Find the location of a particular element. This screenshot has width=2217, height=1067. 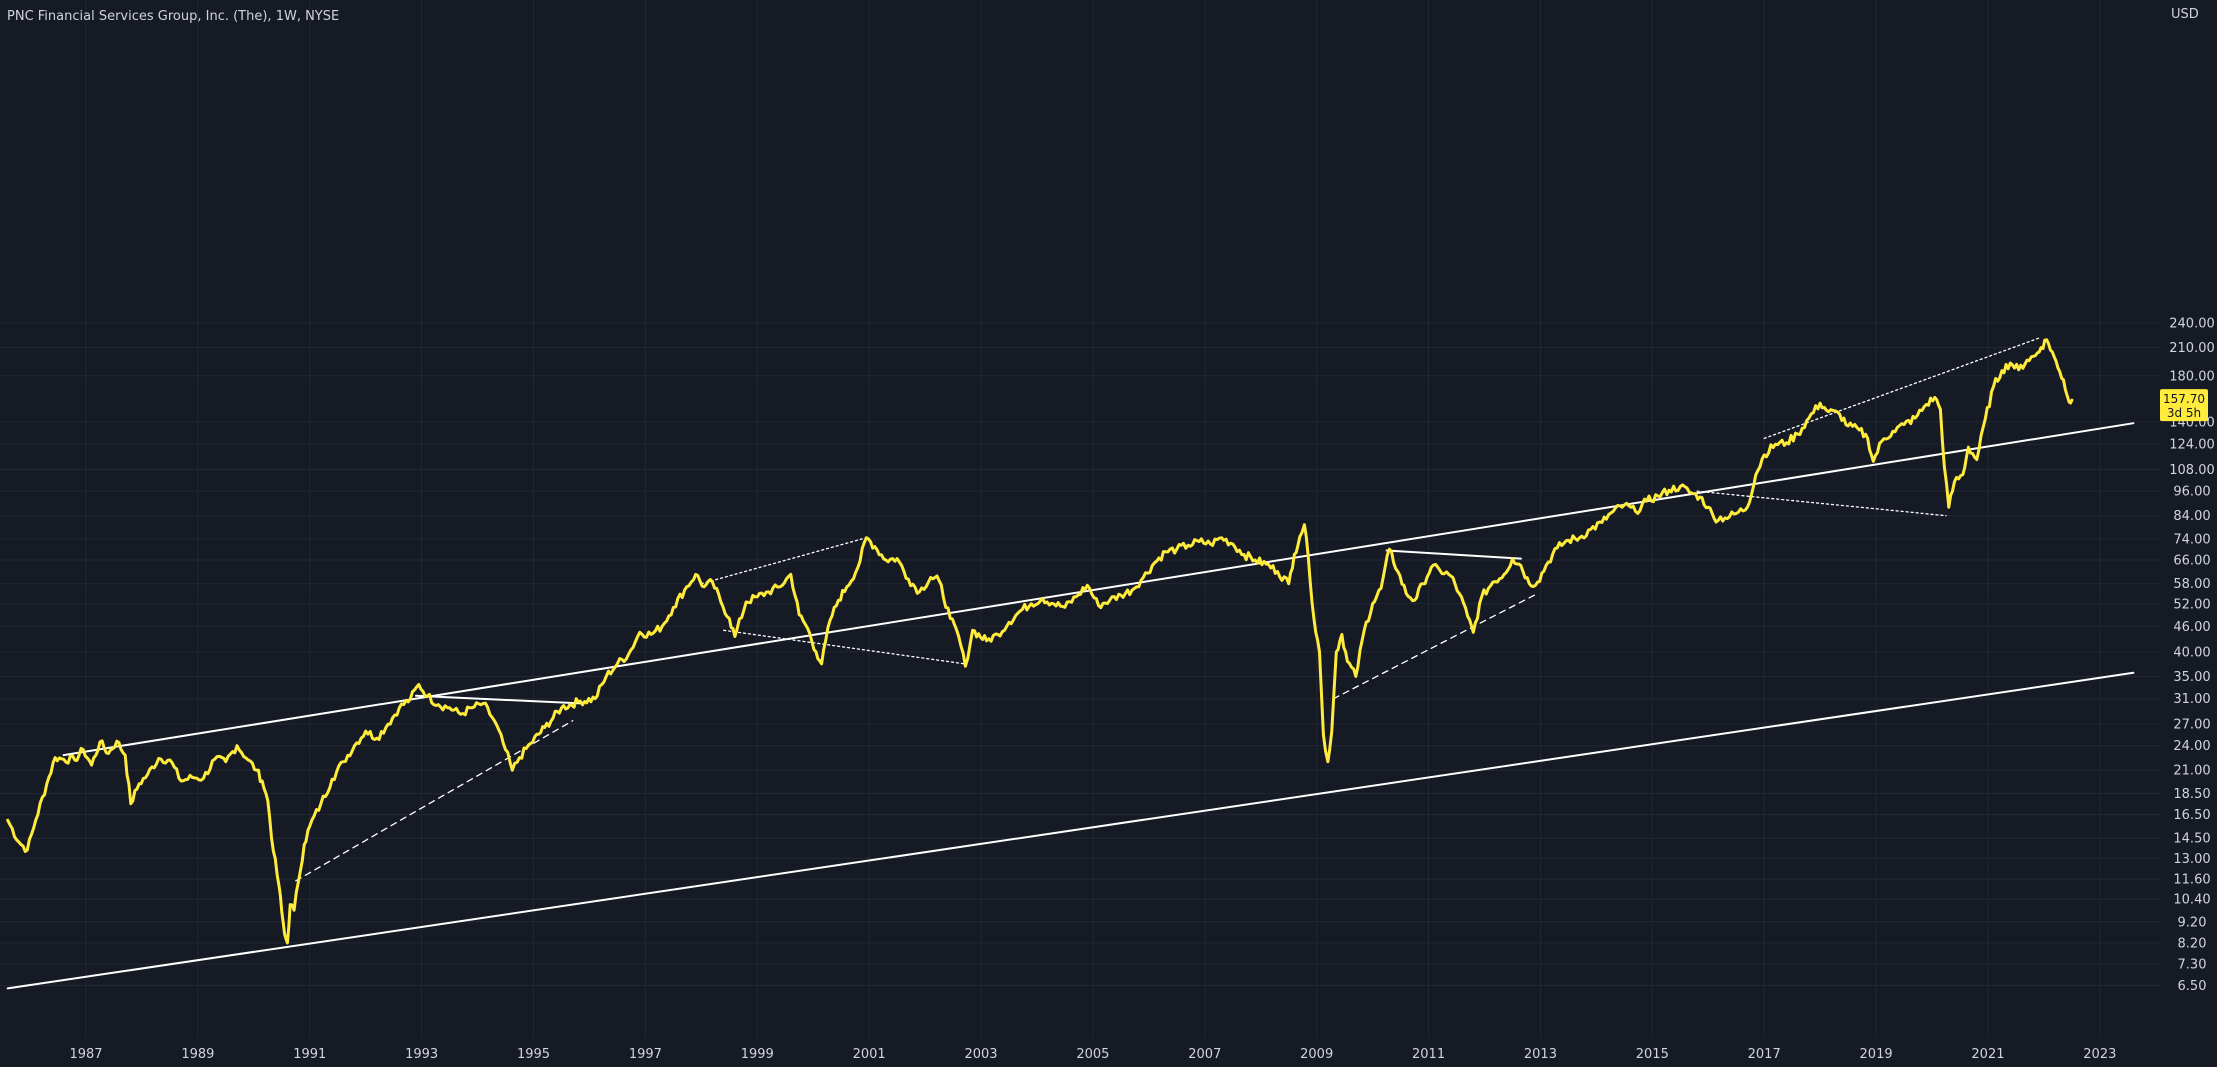

y-tick-label: 40.00 is located at coordinates (2191, 652).